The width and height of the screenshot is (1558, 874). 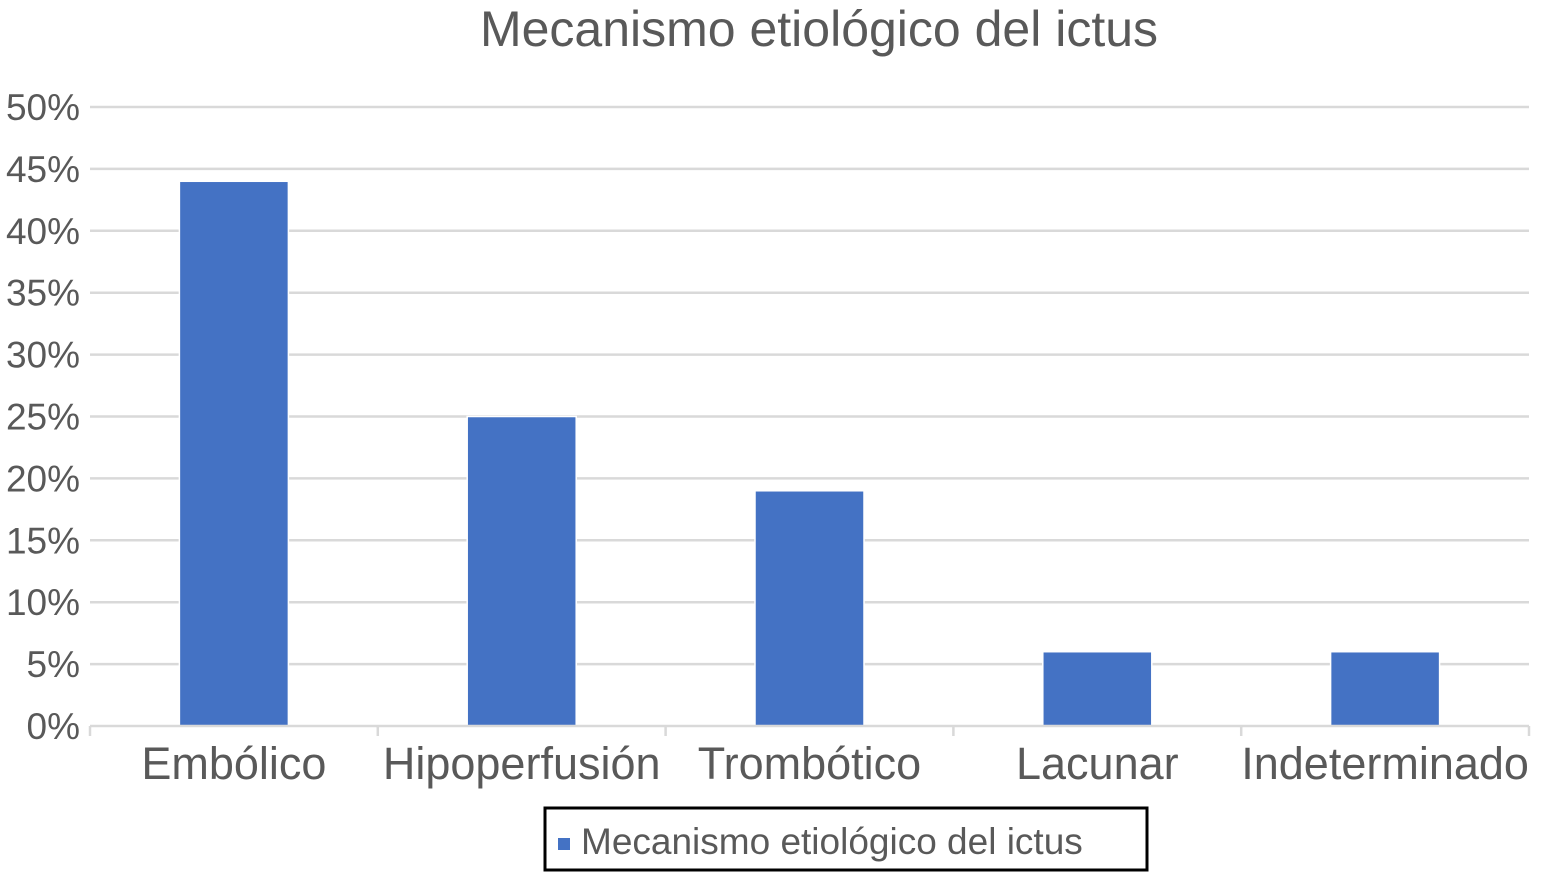 I want to click on legend-label: Mecanismo etiológico del ictus, so click(x=832, y=841).